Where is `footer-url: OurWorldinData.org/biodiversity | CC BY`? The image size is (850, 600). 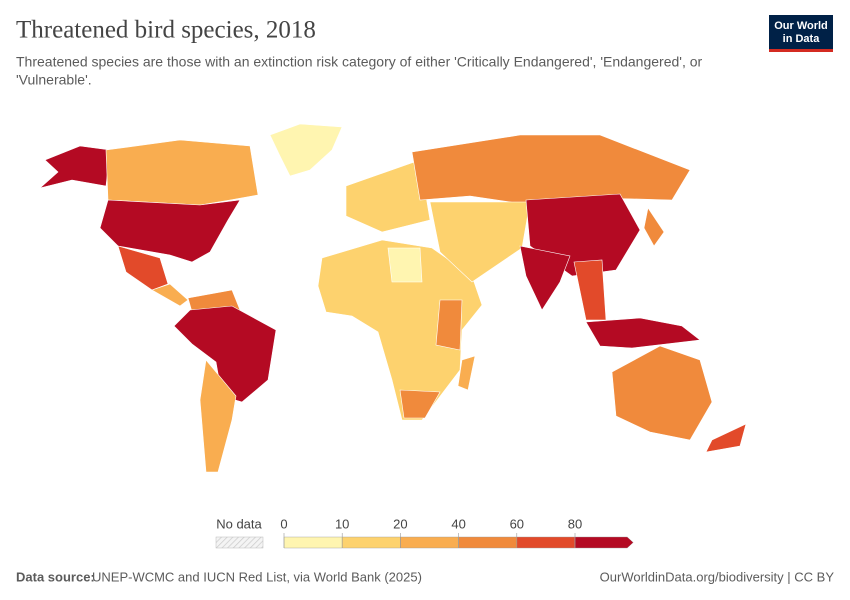 footer-url: OurWorldinData.org/biodiversity | CC BY is located at coordinates (717, 576).